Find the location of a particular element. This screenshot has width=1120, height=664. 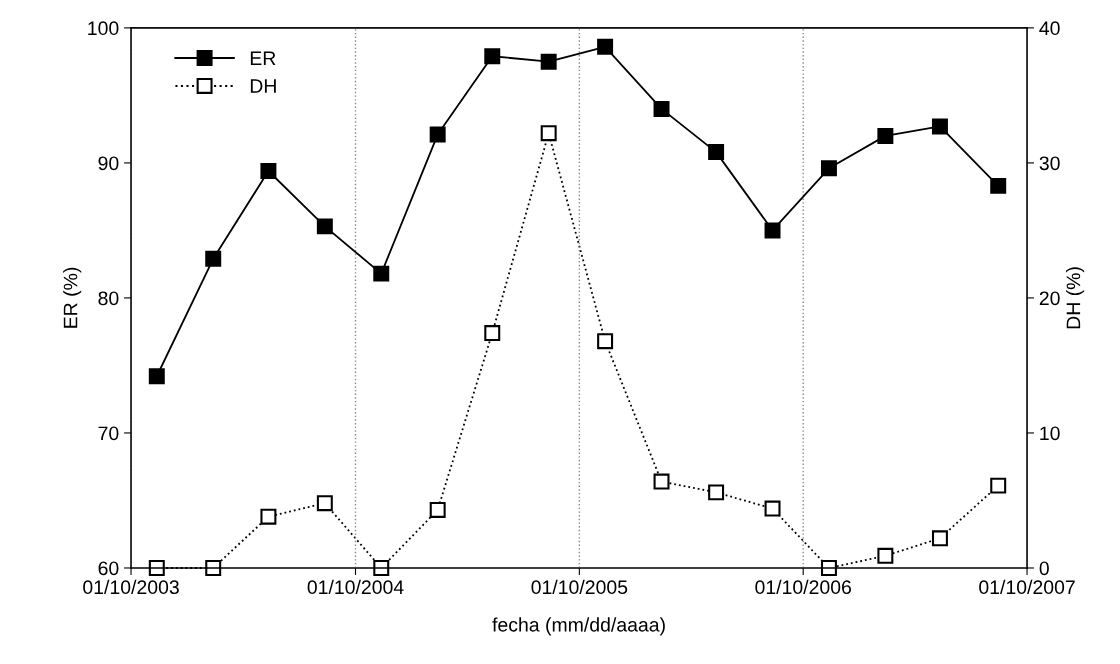

y2-tick-label: 10 is located at coordinates (1050, 433).